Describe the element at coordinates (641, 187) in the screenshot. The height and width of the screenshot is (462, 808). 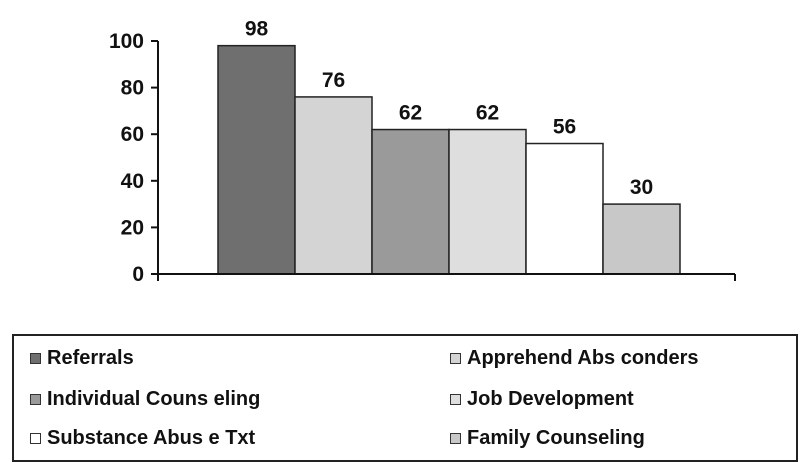
I see `data-label: 30` at that location.